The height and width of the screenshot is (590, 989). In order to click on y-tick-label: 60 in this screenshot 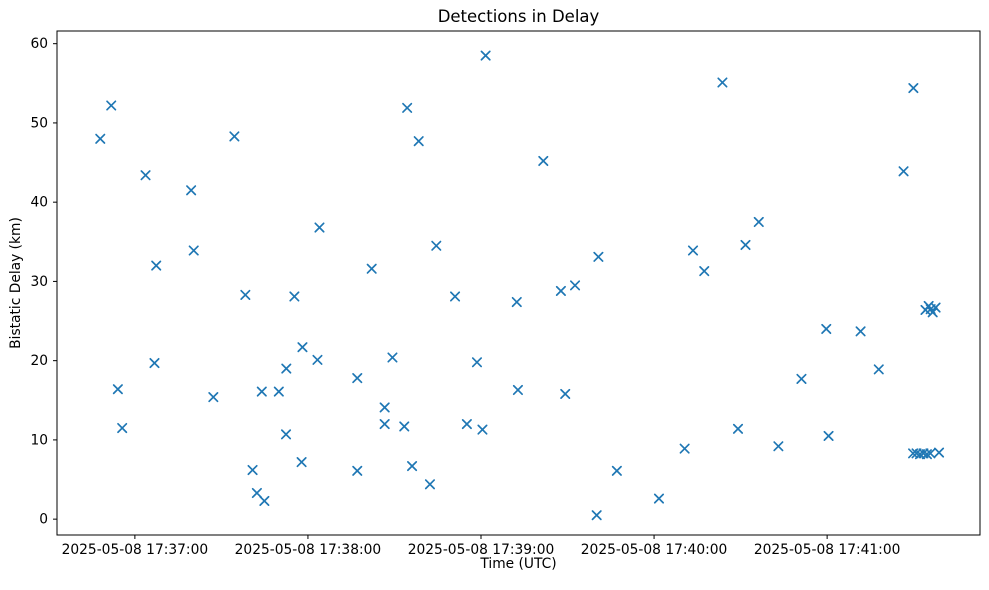, I will do `click(39, 44)`.